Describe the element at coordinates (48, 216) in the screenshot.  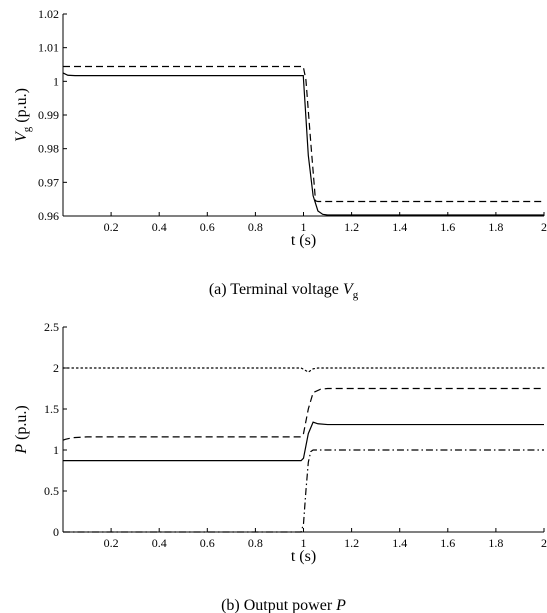
I see `y-tick-label: 0.96` at that location.